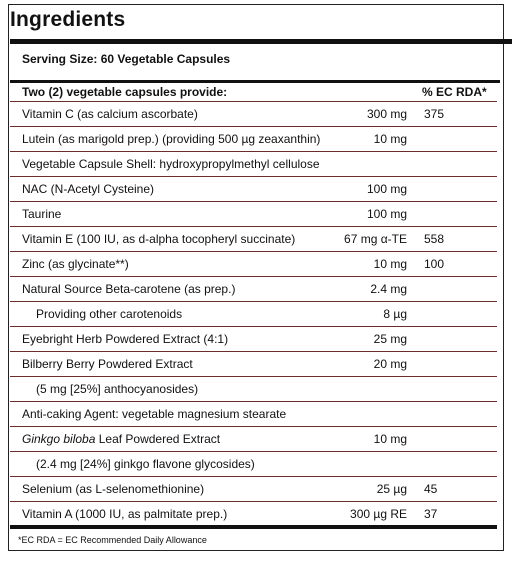 This screenshot has height=561, width=512. I want to click on ingredient-name-text: Vitamin A (1000 IU, as palmitate prep.), so click(125, 514).